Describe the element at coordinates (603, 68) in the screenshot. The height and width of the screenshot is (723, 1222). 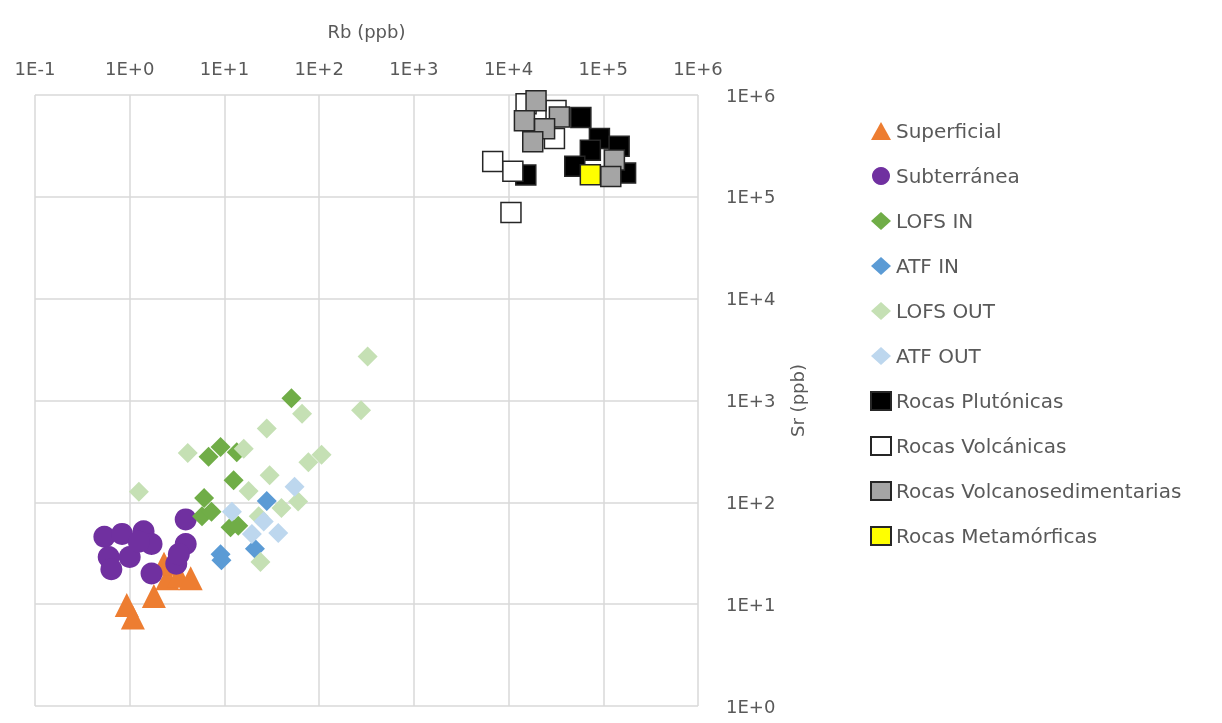
I see `x-tick-label: 1E+5` at that location.